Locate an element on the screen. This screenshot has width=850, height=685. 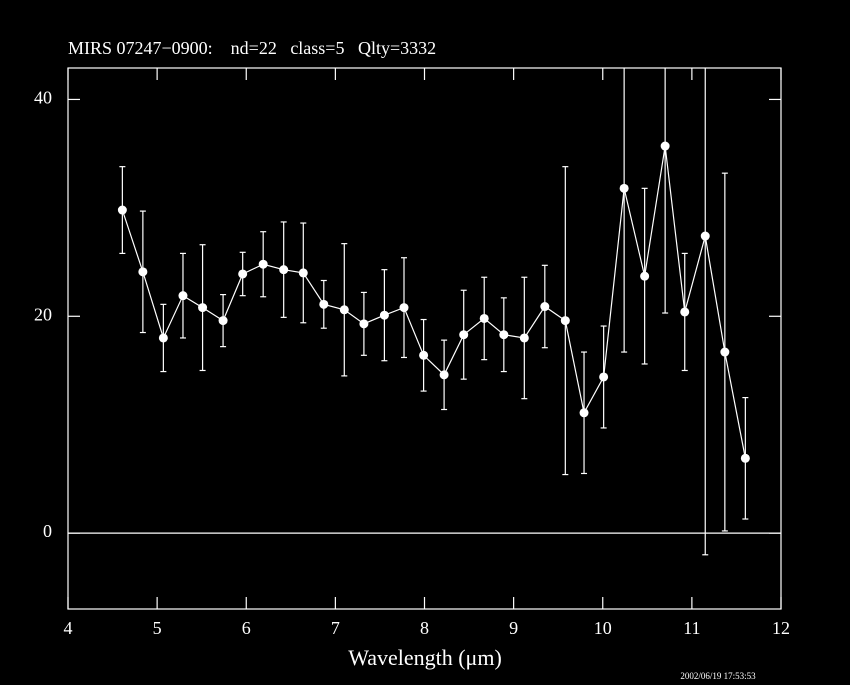
y-tick-label: 40 is located at coordinates (43, 98).